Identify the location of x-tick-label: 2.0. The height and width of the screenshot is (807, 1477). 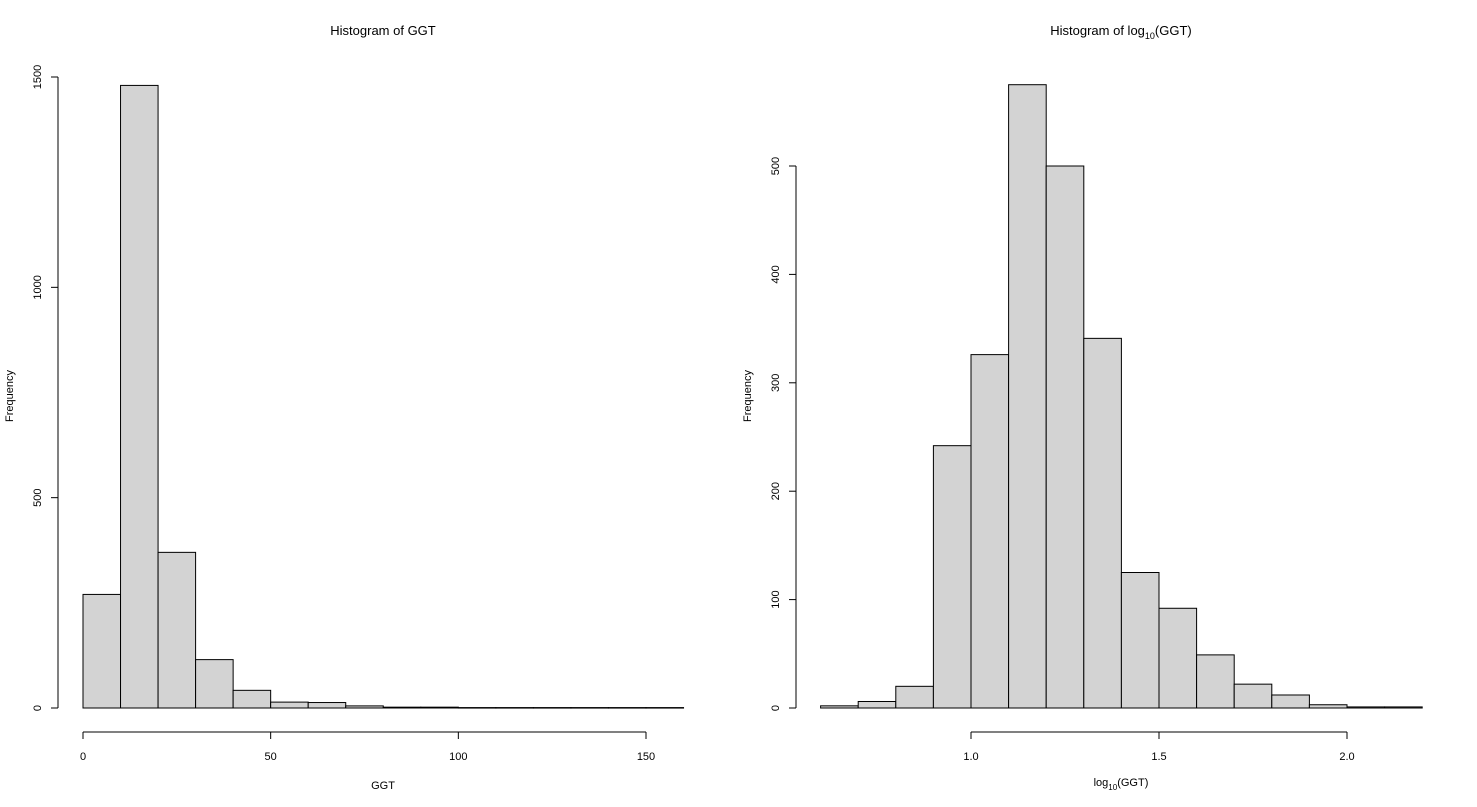
(1346, 757).